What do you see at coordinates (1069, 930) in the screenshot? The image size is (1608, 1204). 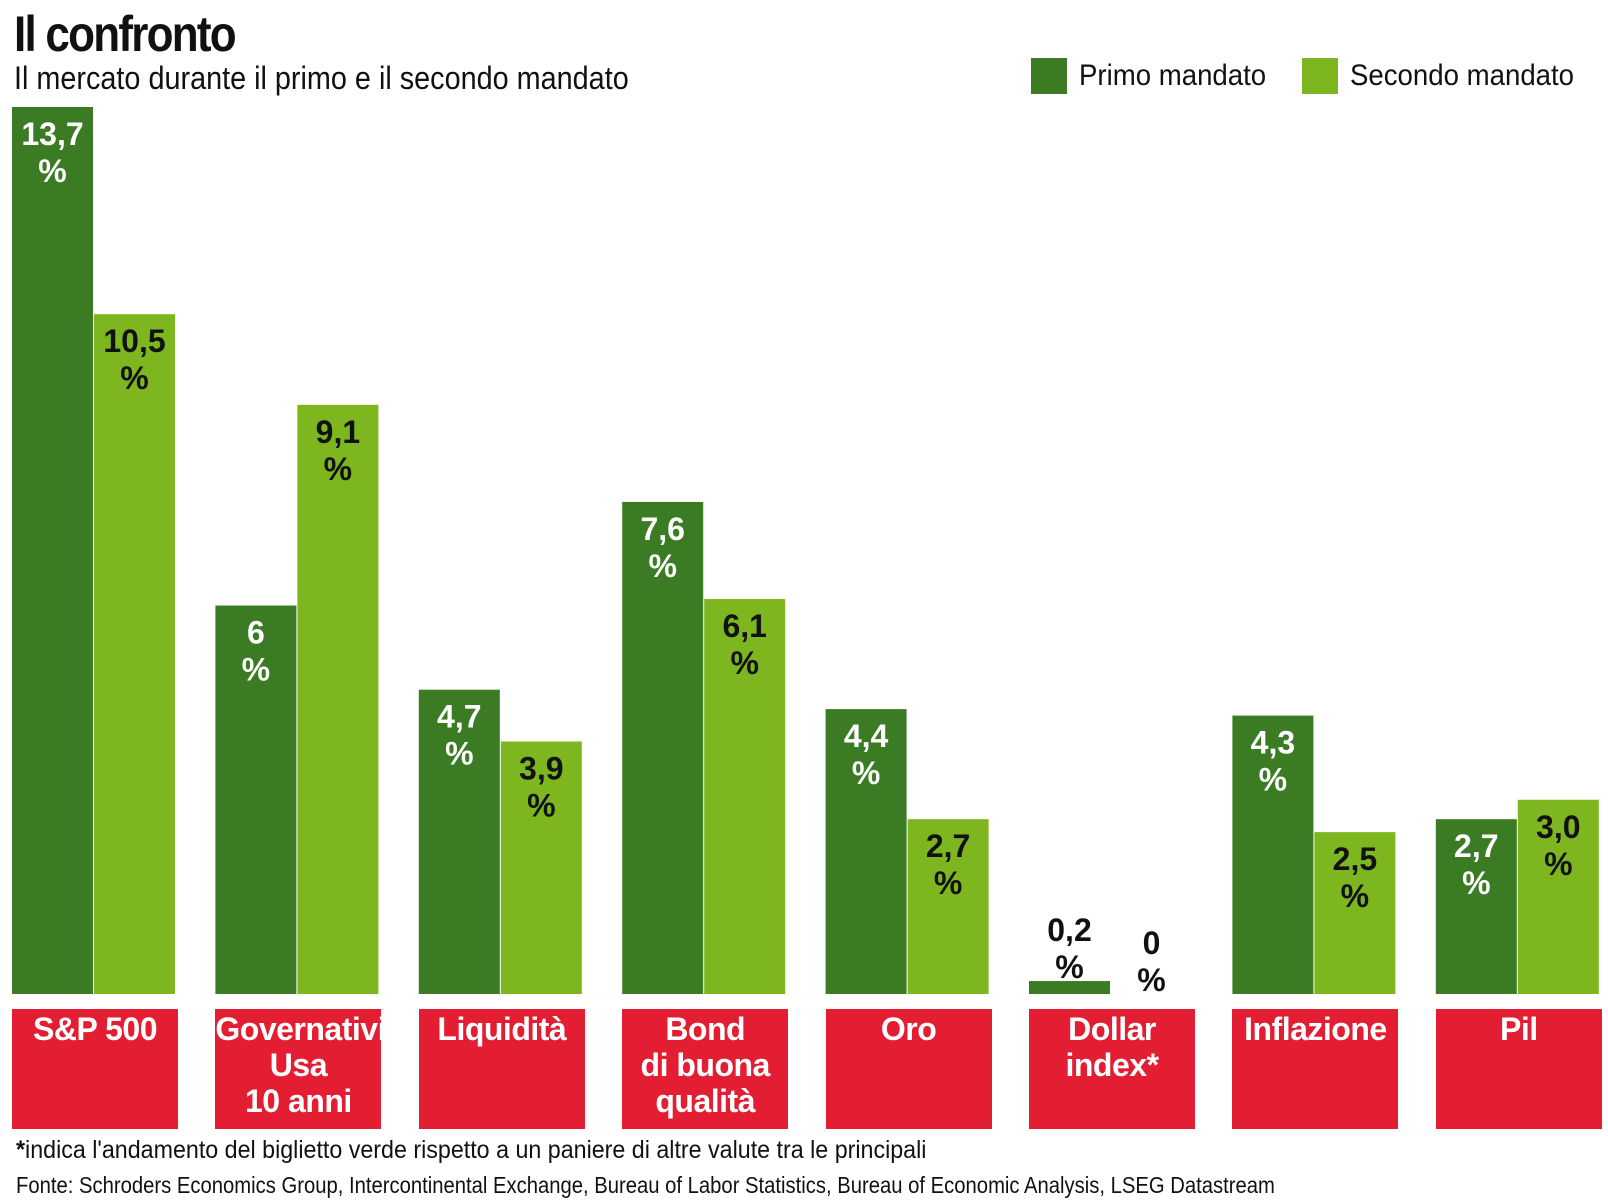 I see `data-label-value: 0,2` at bounding box center [1069, 930].